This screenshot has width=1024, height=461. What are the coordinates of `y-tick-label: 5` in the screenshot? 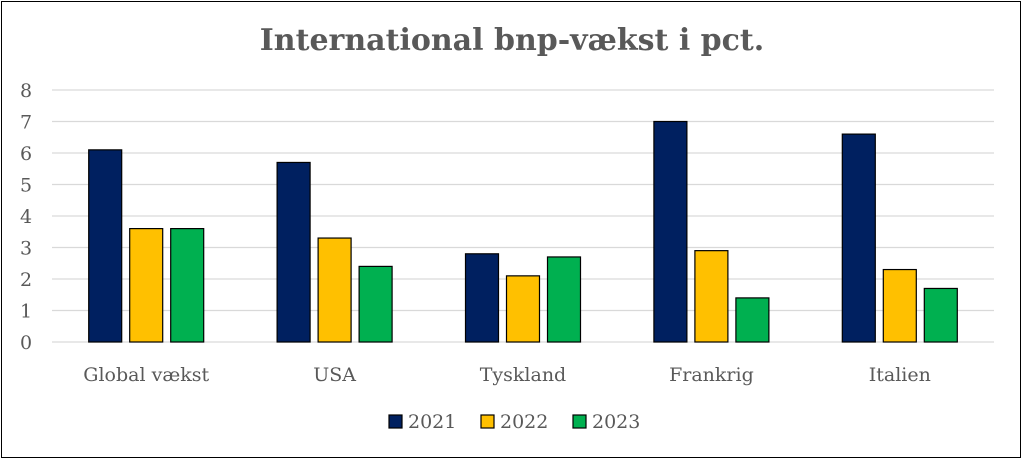 It's located at (26, 186).